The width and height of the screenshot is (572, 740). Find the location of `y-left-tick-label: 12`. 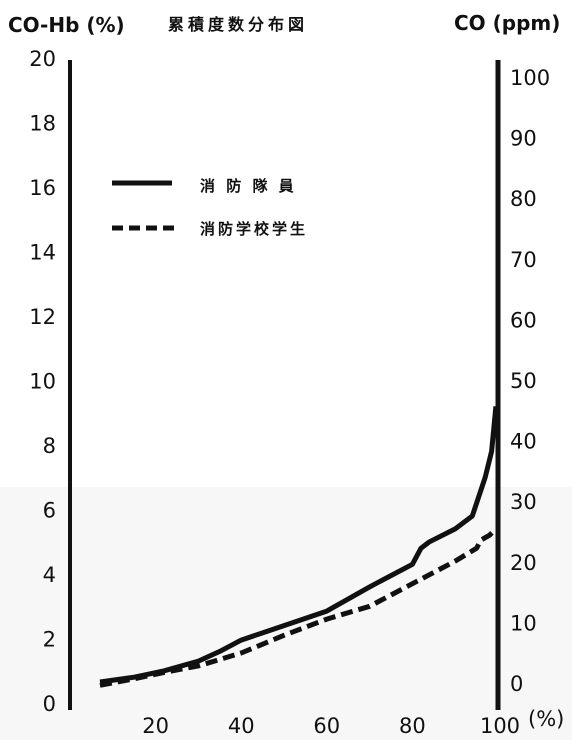

y-left-tick-label: 12 is located at coordinates (42, 317).